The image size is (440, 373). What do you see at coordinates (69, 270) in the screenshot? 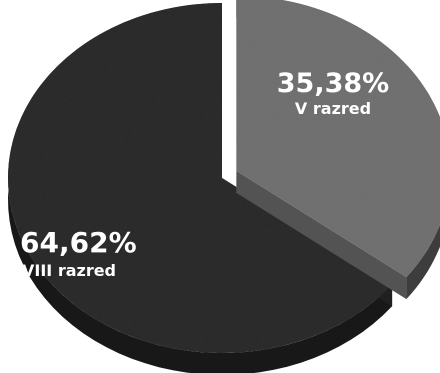
I see `slice-name-viii-razred: VIII razred` at bounding box center [69, 270].